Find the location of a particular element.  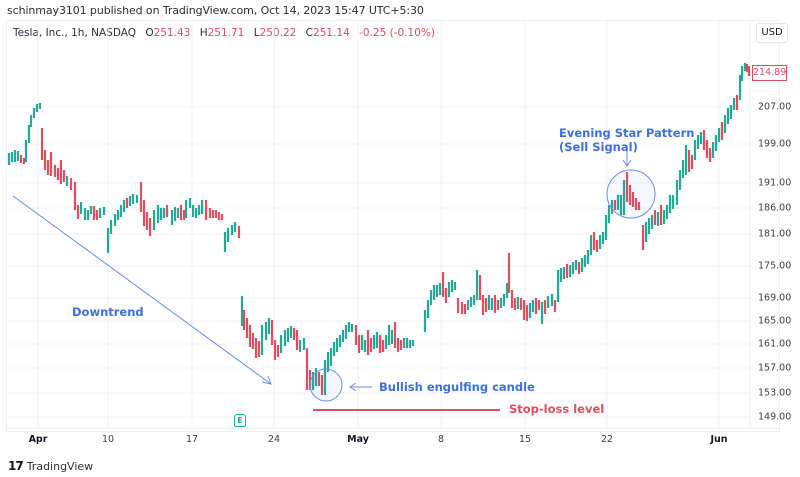

tradingview-brand-text: TradingView is located at coordinates (60, 466).